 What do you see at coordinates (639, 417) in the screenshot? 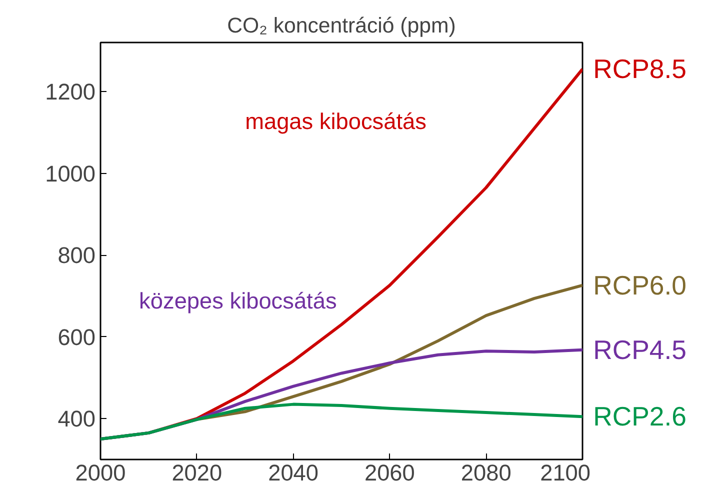
I see `series-label: RCP2.6` at bounding box center [639, 417].